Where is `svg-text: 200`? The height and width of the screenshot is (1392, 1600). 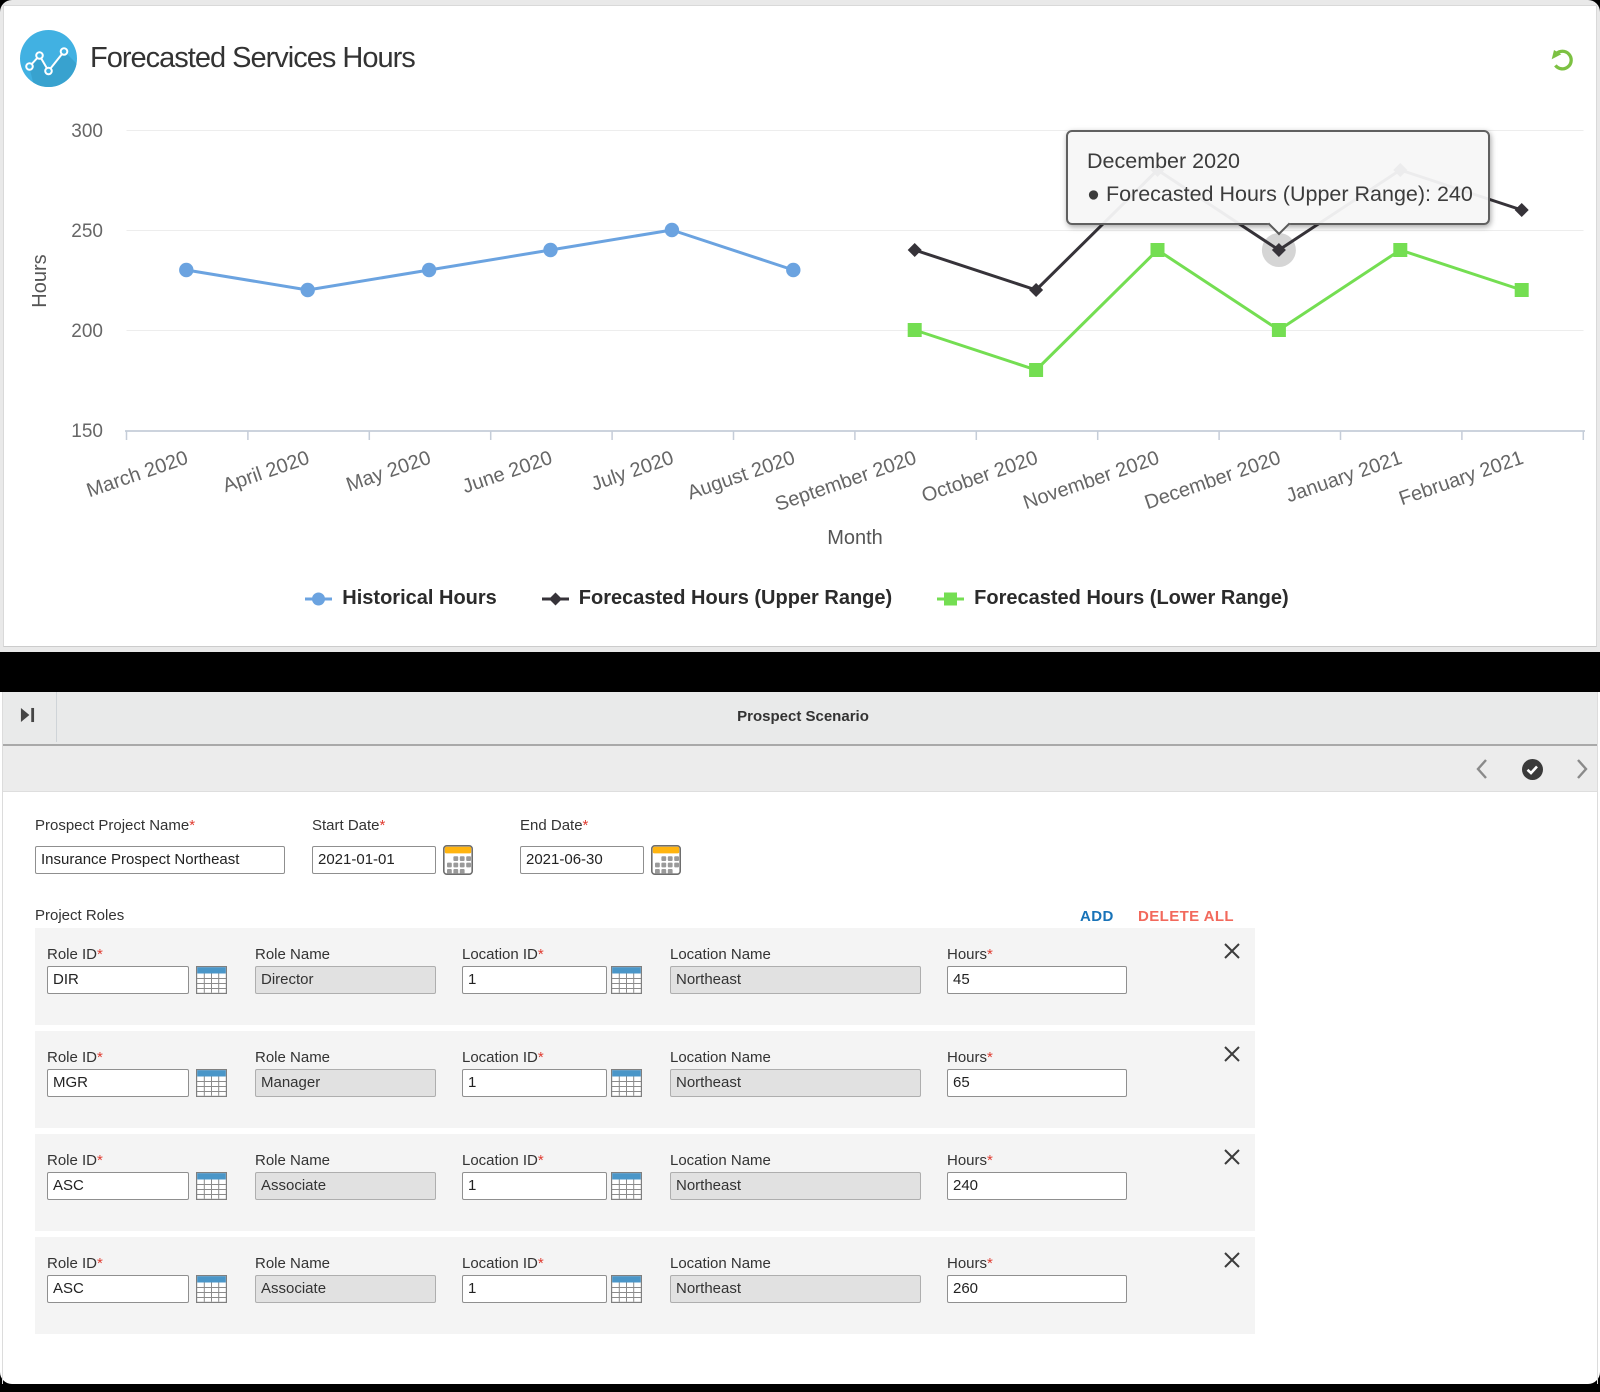
svg-text: 200 is located at coordinates (87, 331).